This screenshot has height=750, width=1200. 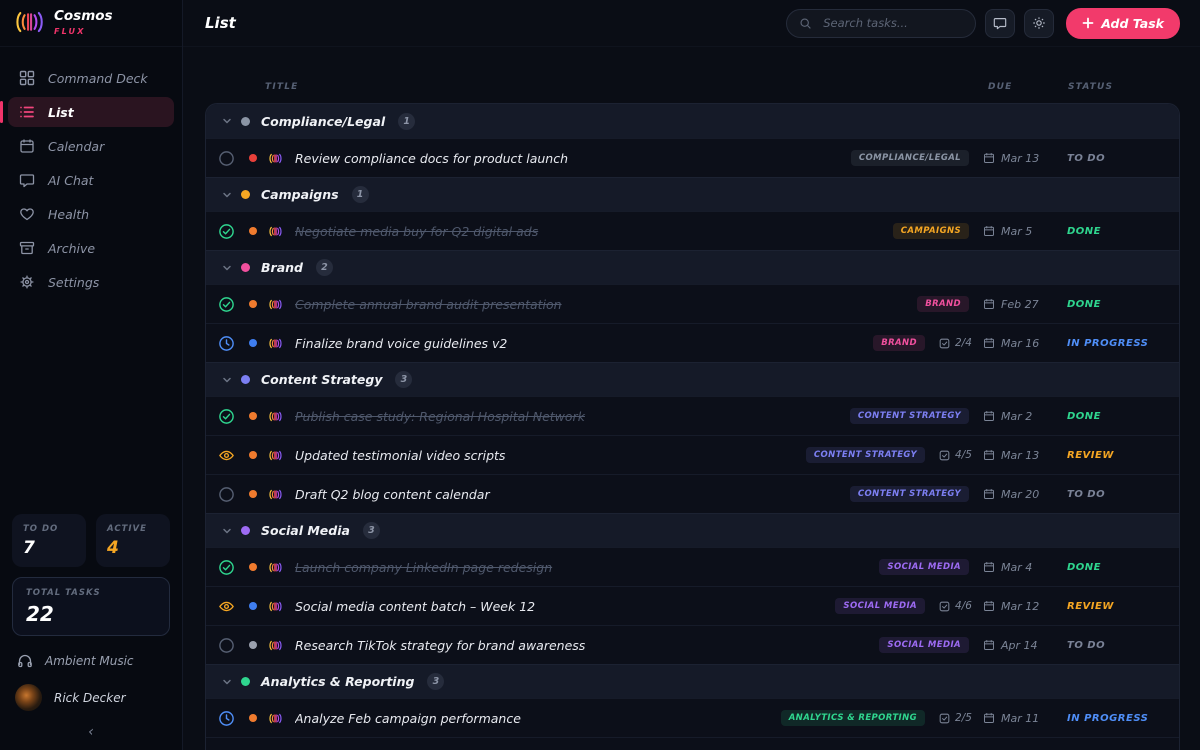 What do you see at coordinates (90, 697) in the screenshot?
I see `user-name: Rick Decker` at bounding box center [90, 697].